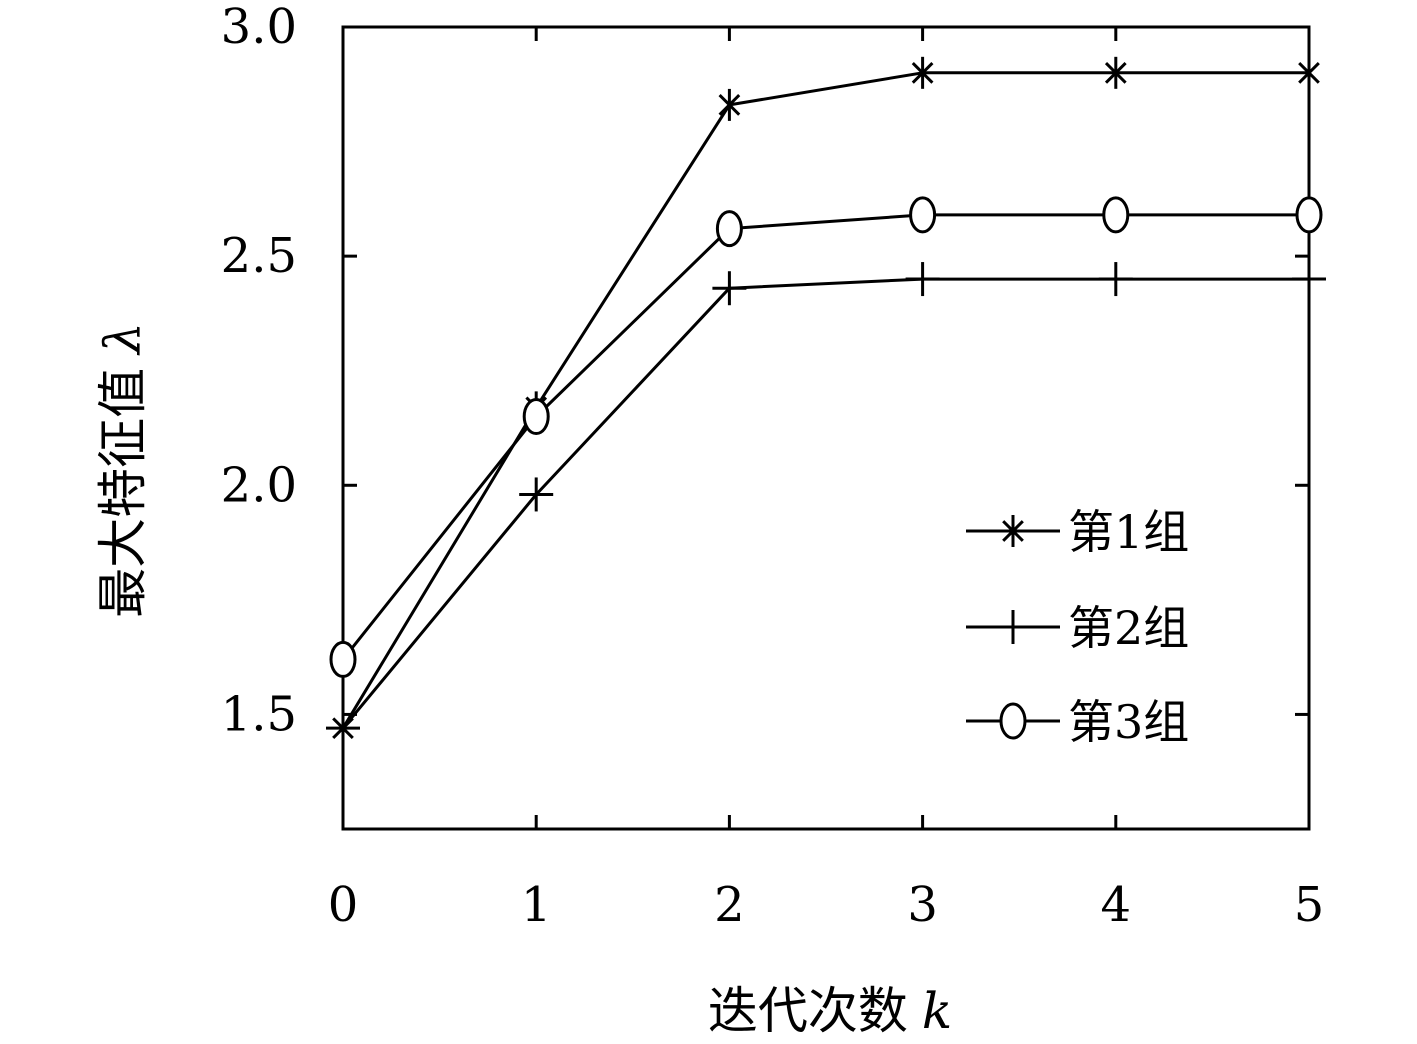 This screenshot has width=1417, height=1044. Describe the element at coordinates (1309, 905) in the screenshot. I see `x-tick-label-5: 5` at that location.